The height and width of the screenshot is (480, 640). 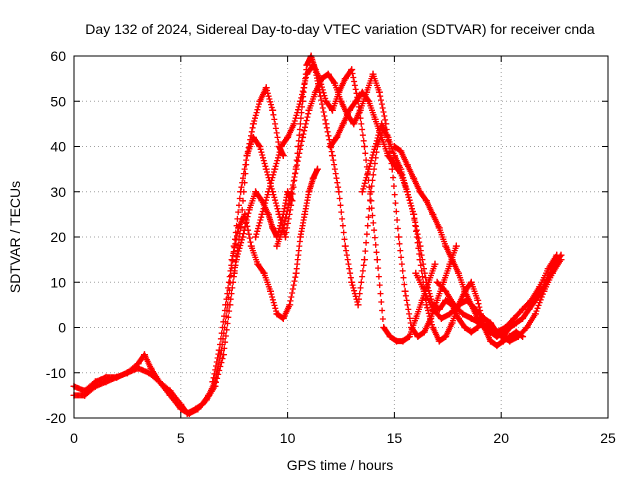 What do you see at coordinates (288, 438) in the screenshot?
I see `x-tick-label: 10` at bounding box center [288, 438].